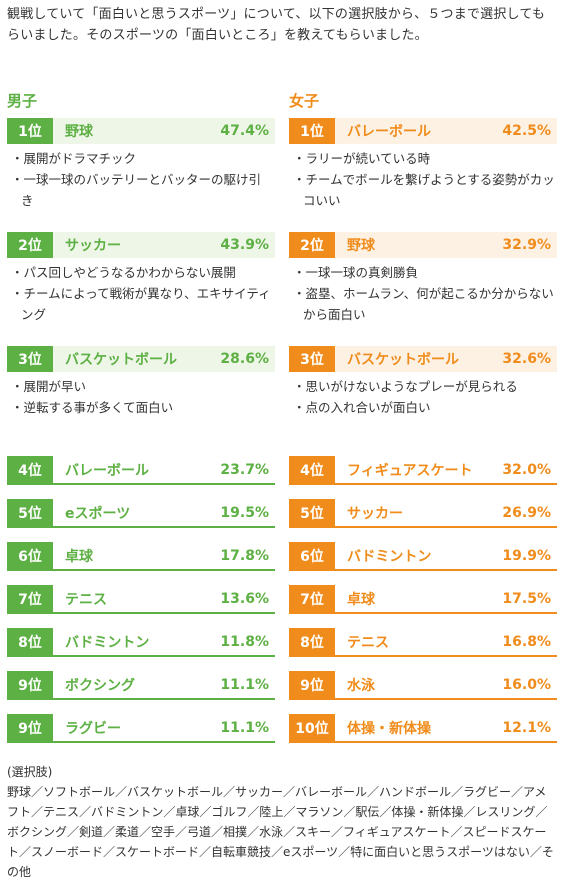  I want to click on percentage-label: 32.6%, so click(526, 359).